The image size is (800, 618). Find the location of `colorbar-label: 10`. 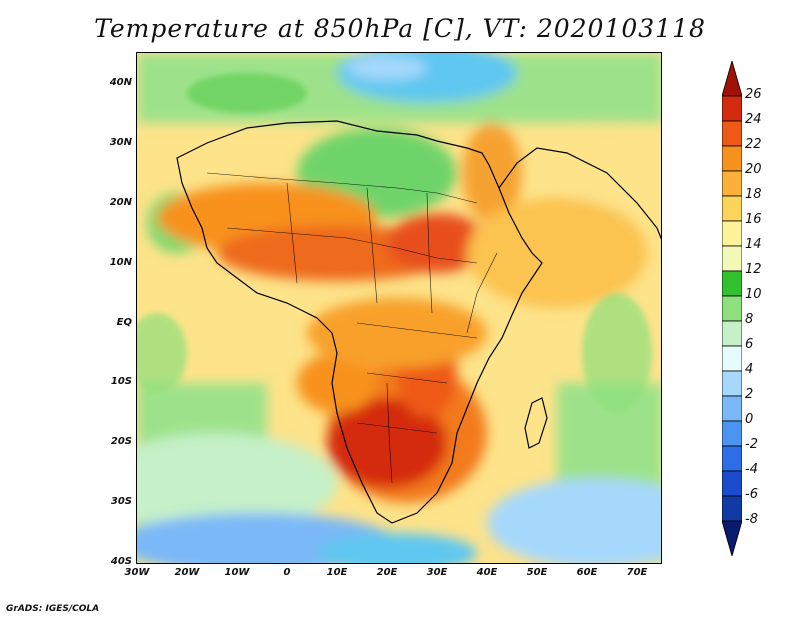

colorbar-label: 10 is located at coordinates (753, 294).